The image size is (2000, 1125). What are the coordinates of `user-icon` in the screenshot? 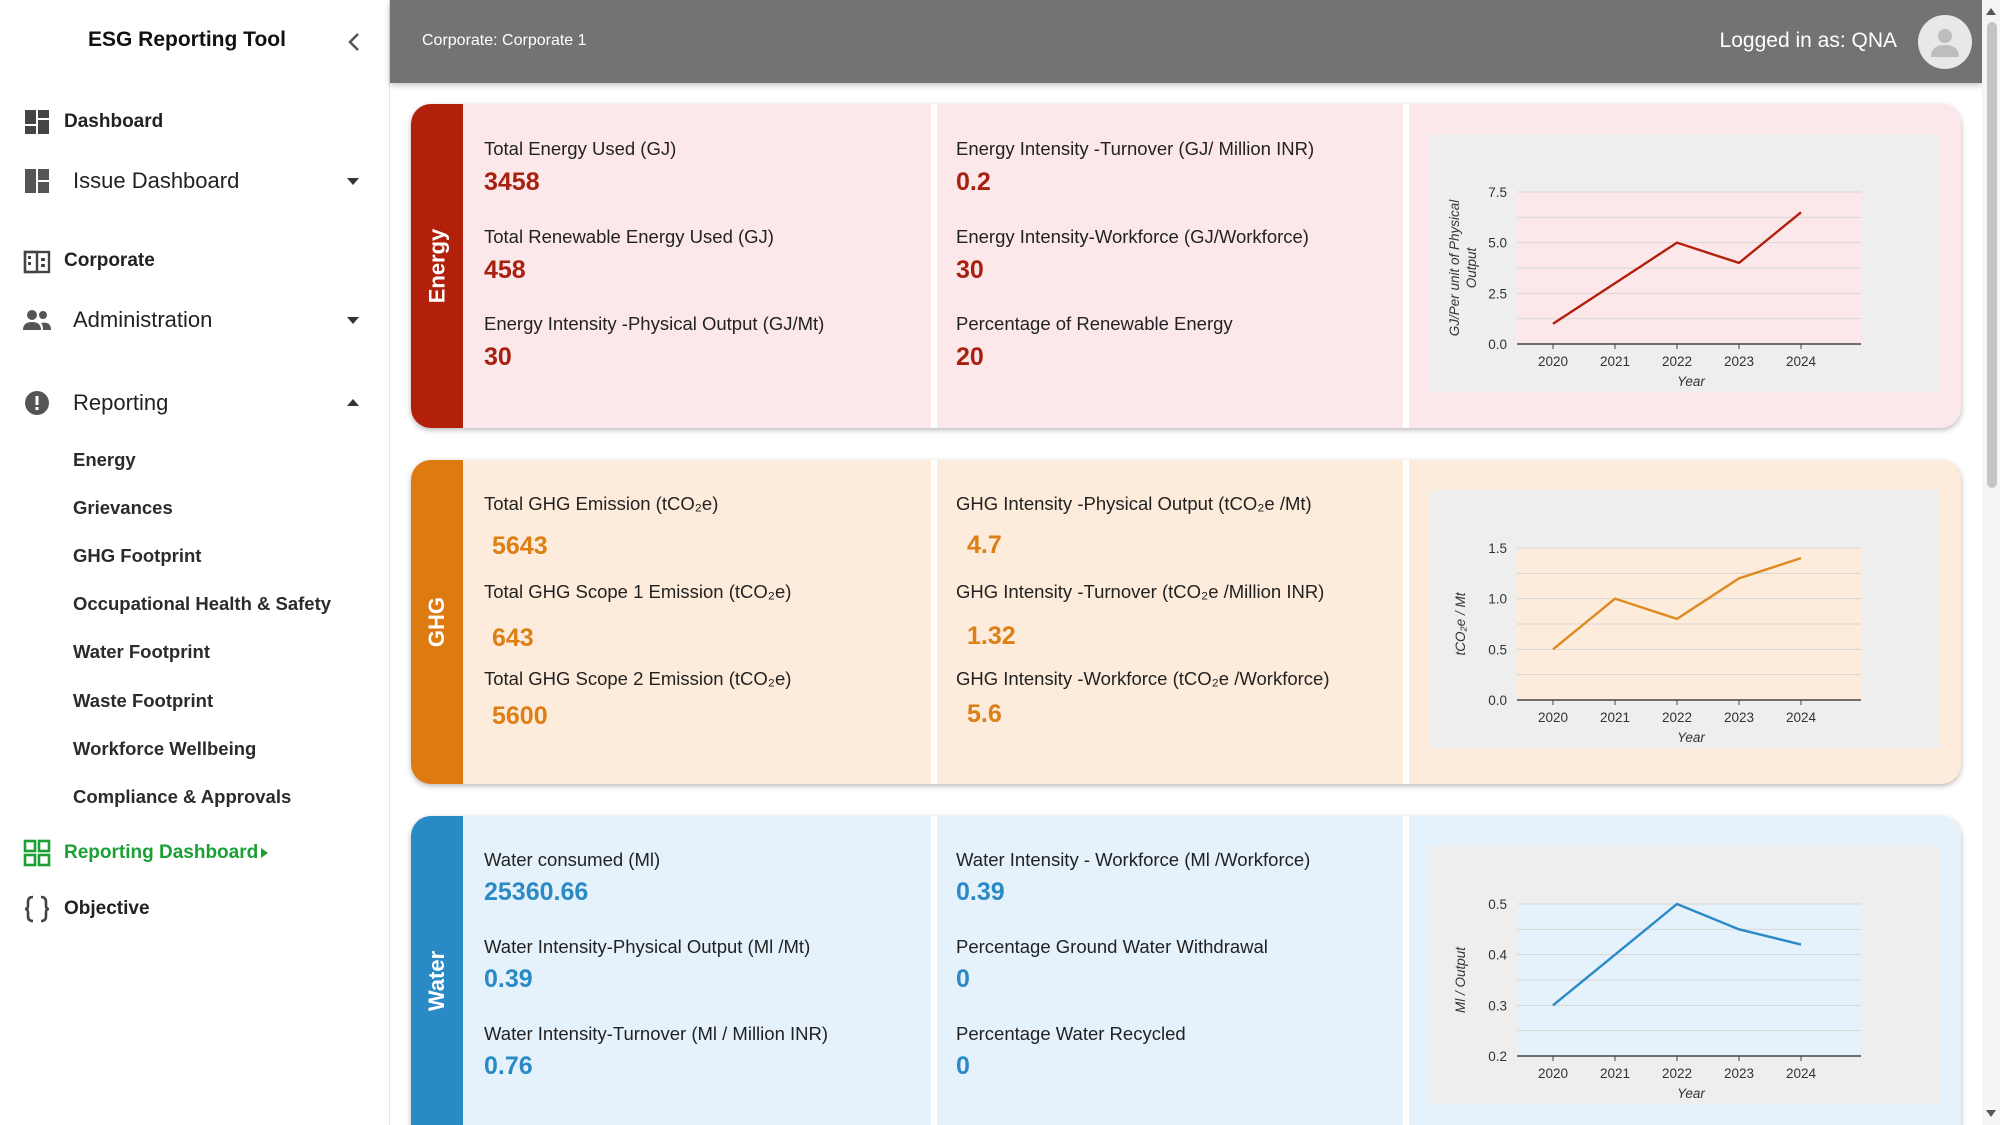 It's located at (1945, 43).